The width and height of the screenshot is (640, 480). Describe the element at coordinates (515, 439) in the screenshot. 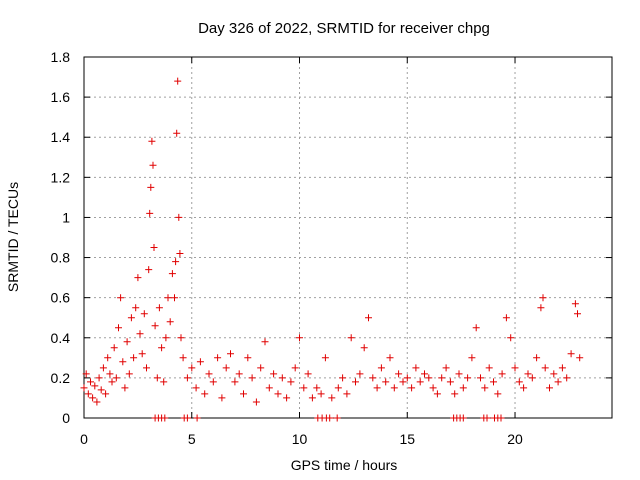

I see `x-tick-label: 20` at that location.